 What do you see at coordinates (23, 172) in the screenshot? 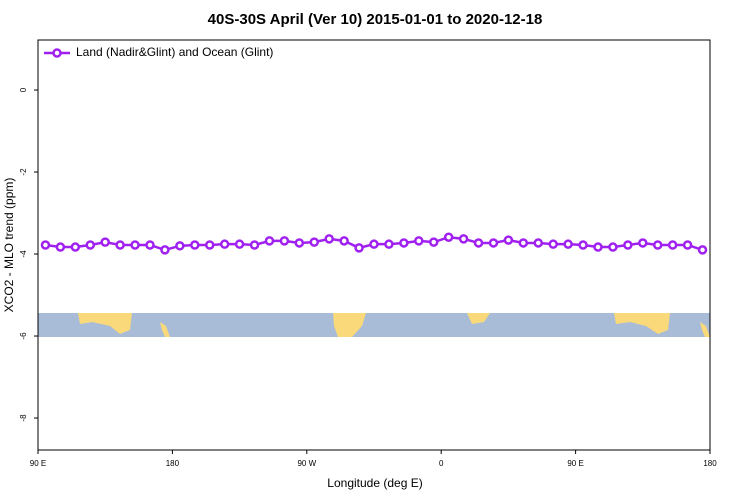
I see `y-tick-label: -2` at bounding box center [23, 172].